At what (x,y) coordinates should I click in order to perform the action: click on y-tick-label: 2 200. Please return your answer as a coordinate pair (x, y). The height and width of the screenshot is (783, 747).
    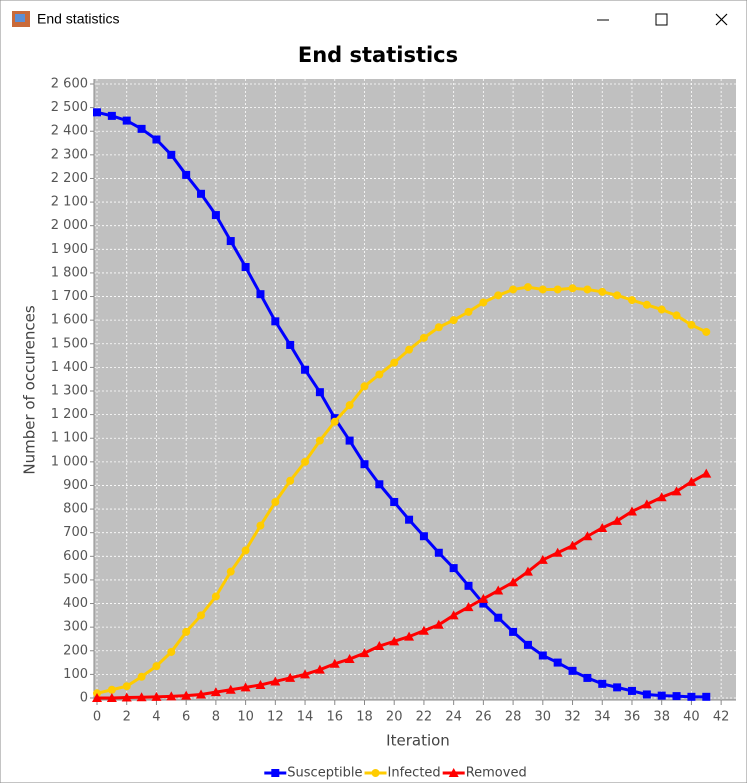
    Looking at the image, I should click on (69, 178).